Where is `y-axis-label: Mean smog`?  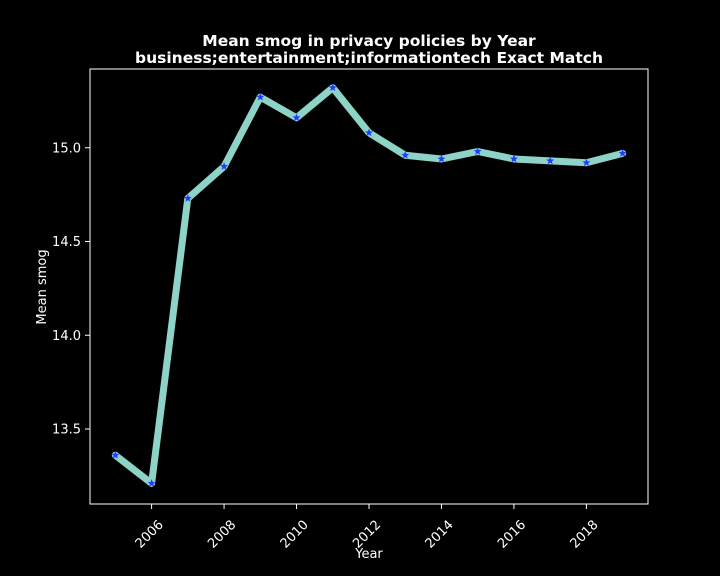
y-axis-label: Mean smog is located at coordinates (42, 286).